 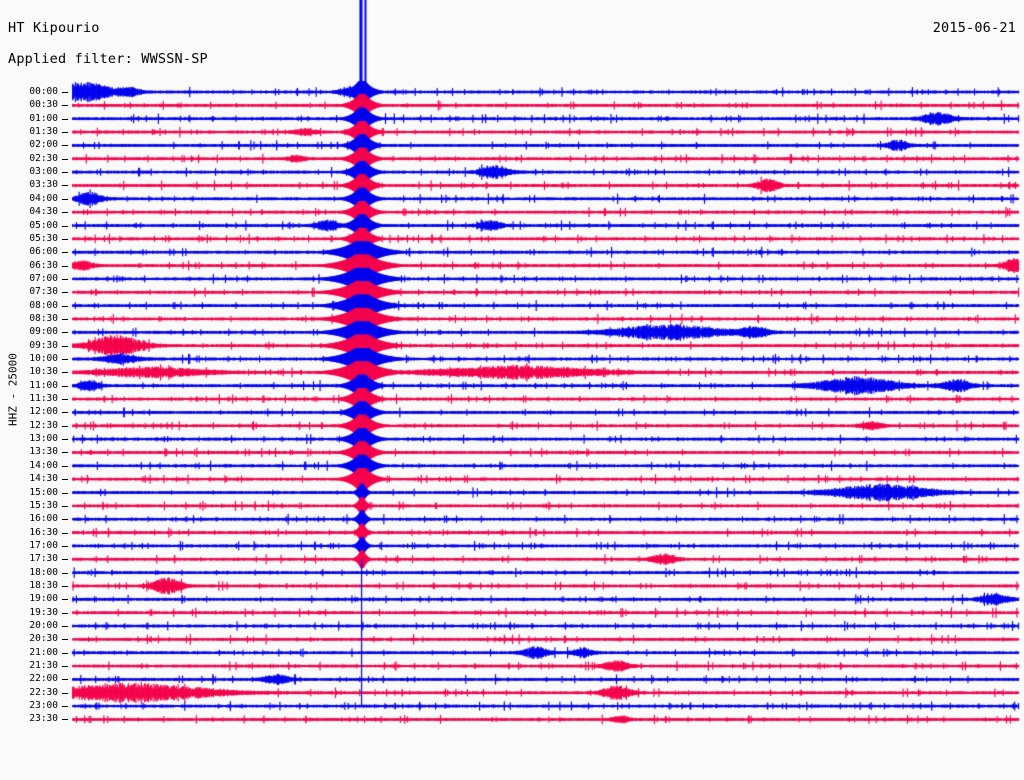 I want to click on time-tick-label: 07:00, so click(x=43, y=278).